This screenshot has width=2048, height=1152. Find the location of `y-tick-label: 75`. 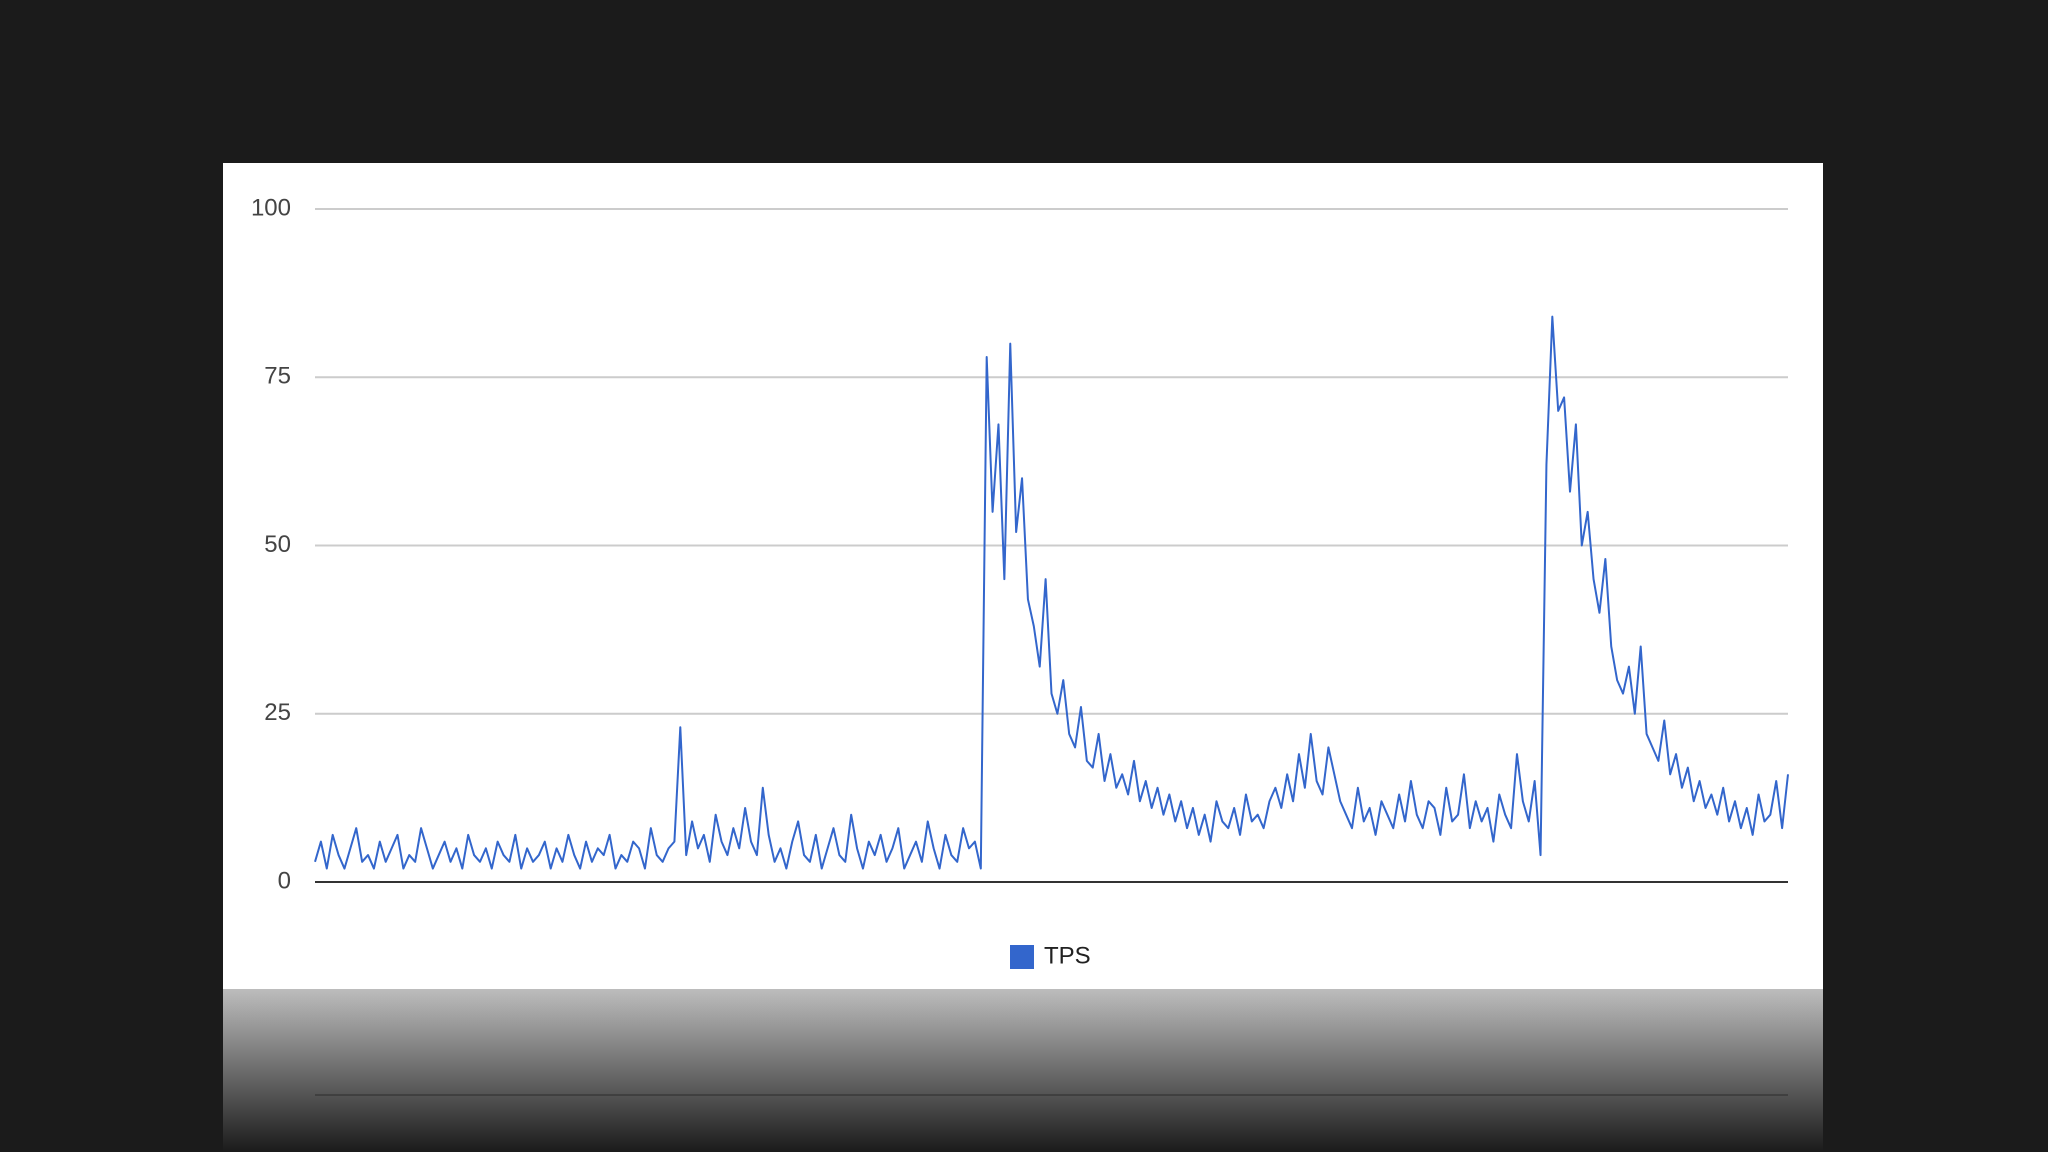

y-tick-label: 75 is located at coordinates (277, 376).